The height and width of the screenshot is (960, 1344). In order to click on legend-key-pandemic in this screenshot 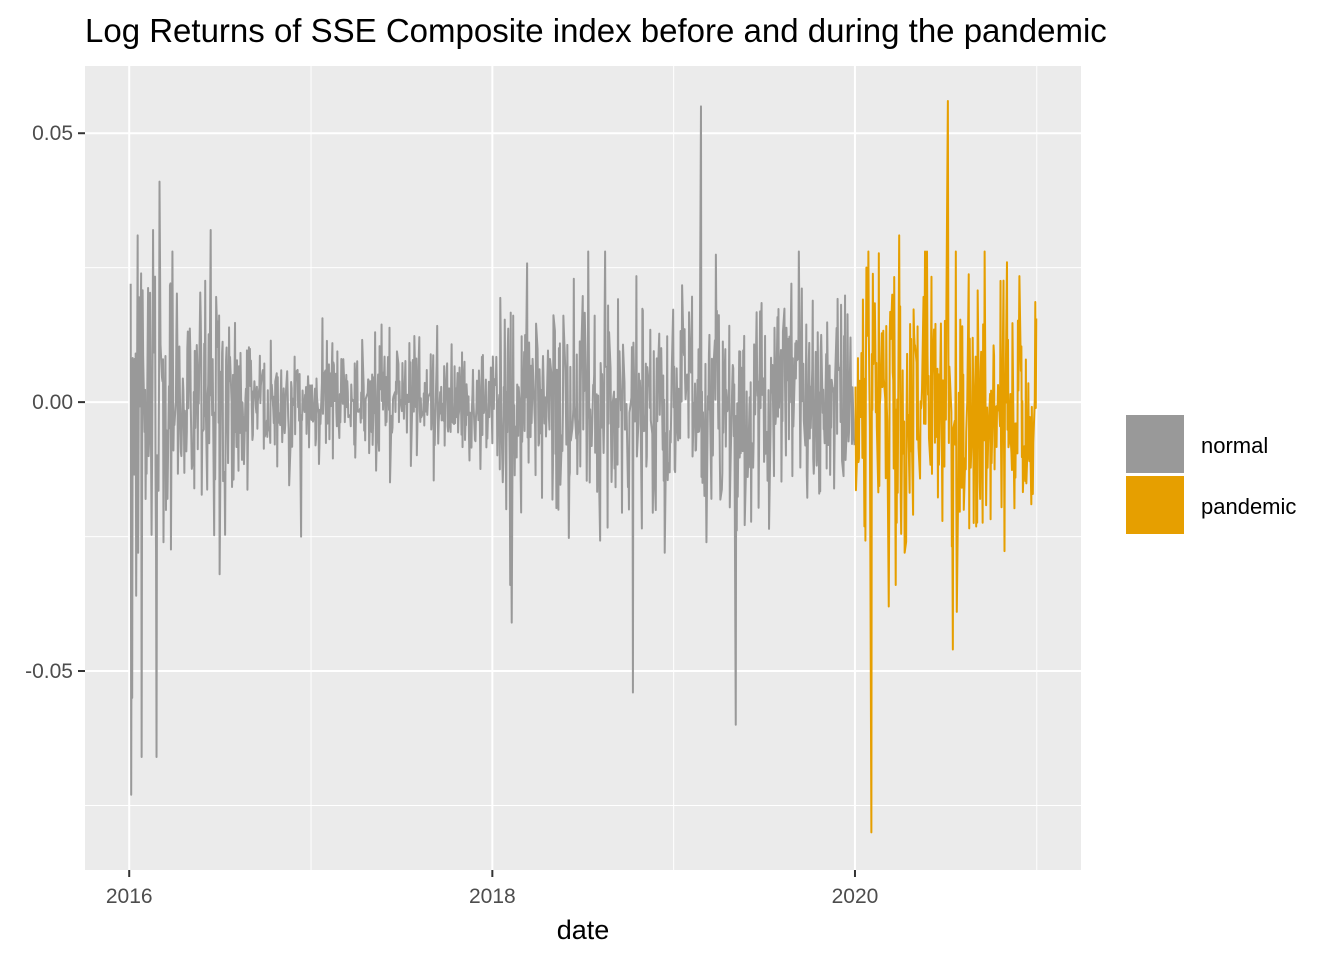, I will do `click(1155, 505)`.